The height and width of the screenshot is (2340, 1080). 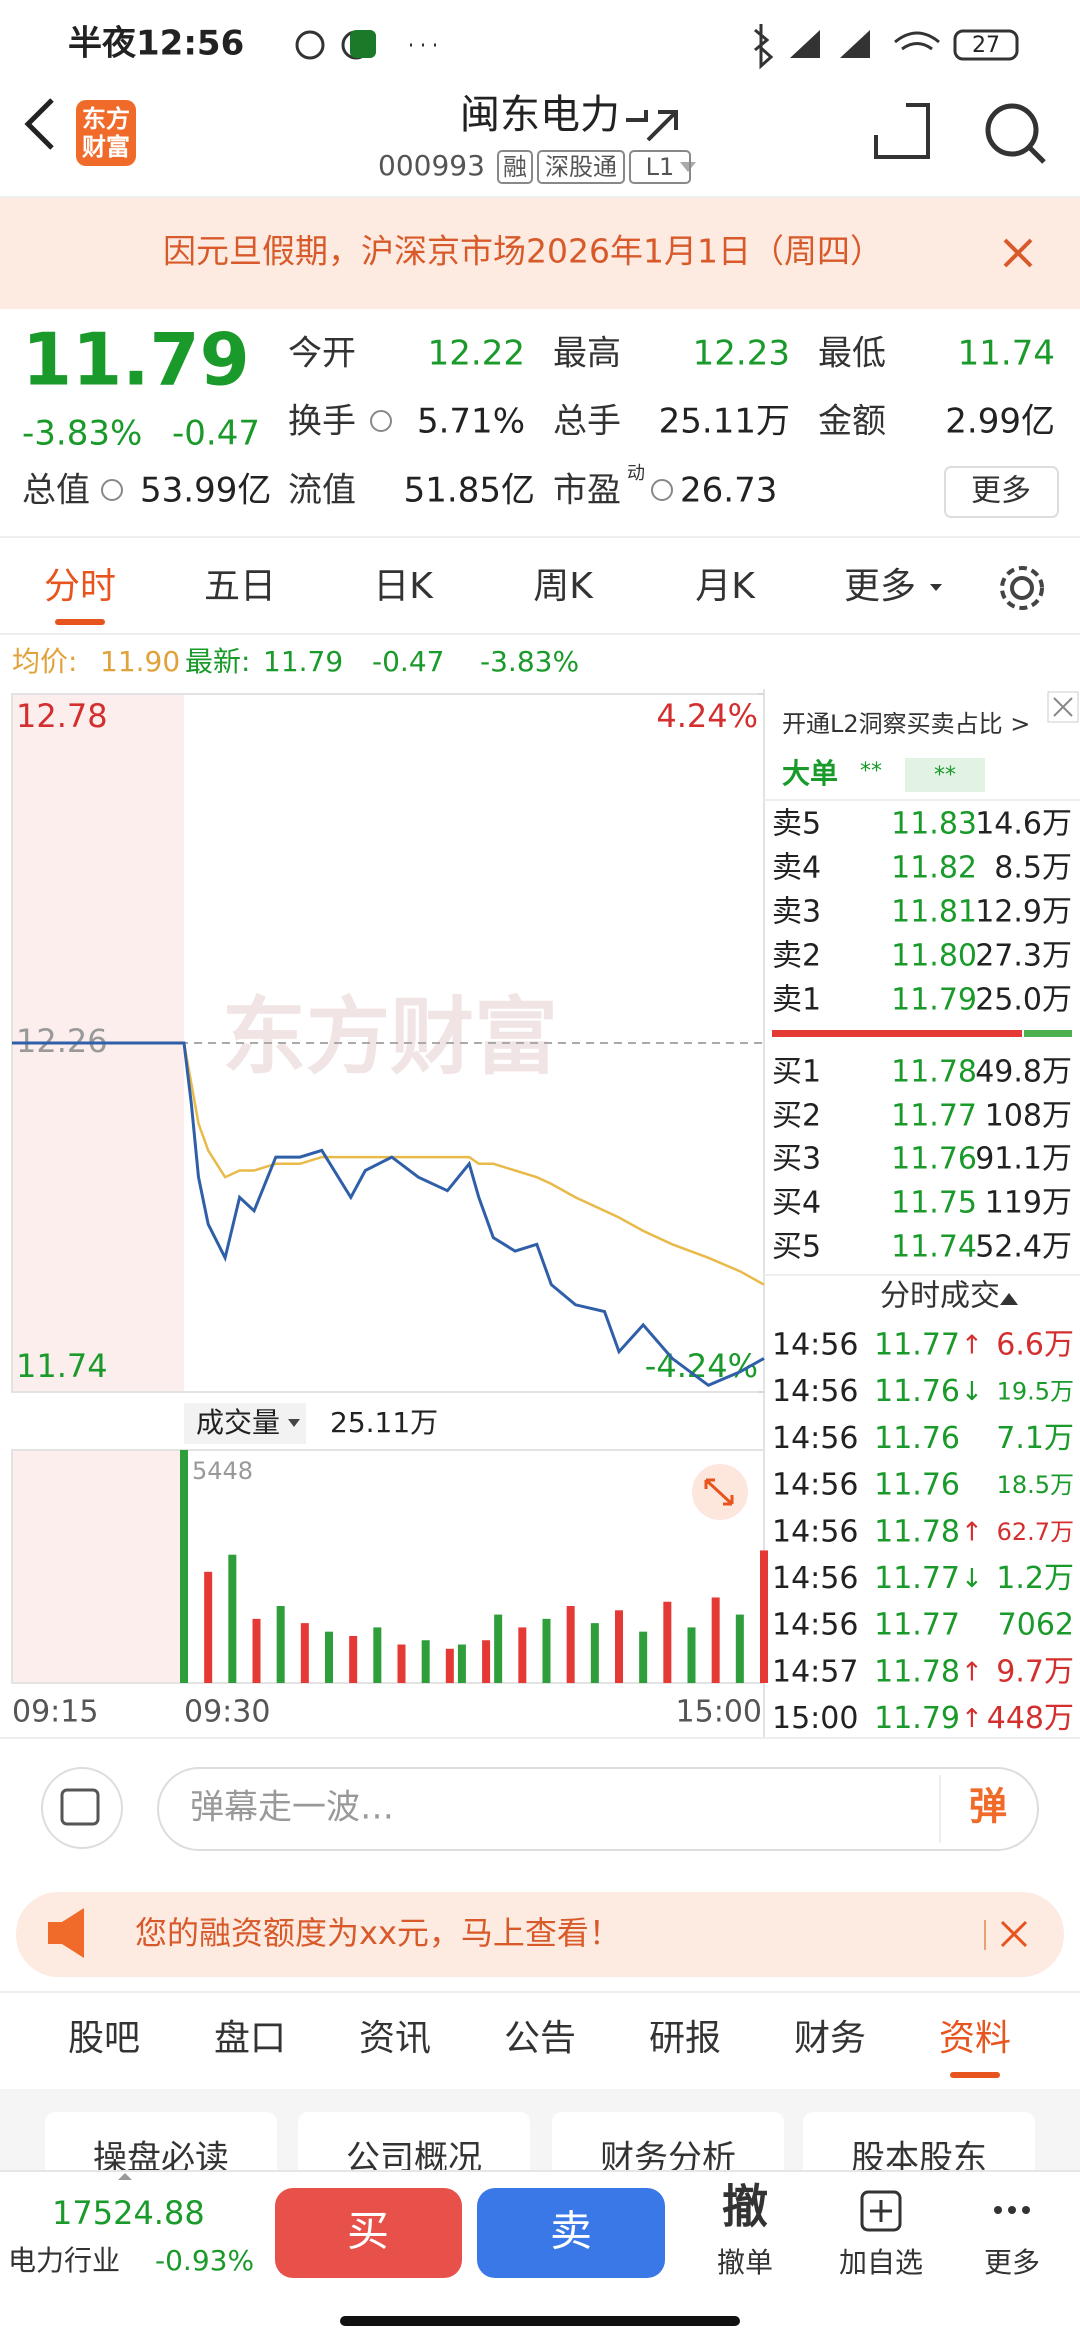 What do you see at coordinates (796, 1116) in the screenshot?
I see `book-label: 买2` at bounding box center [796, 1116].